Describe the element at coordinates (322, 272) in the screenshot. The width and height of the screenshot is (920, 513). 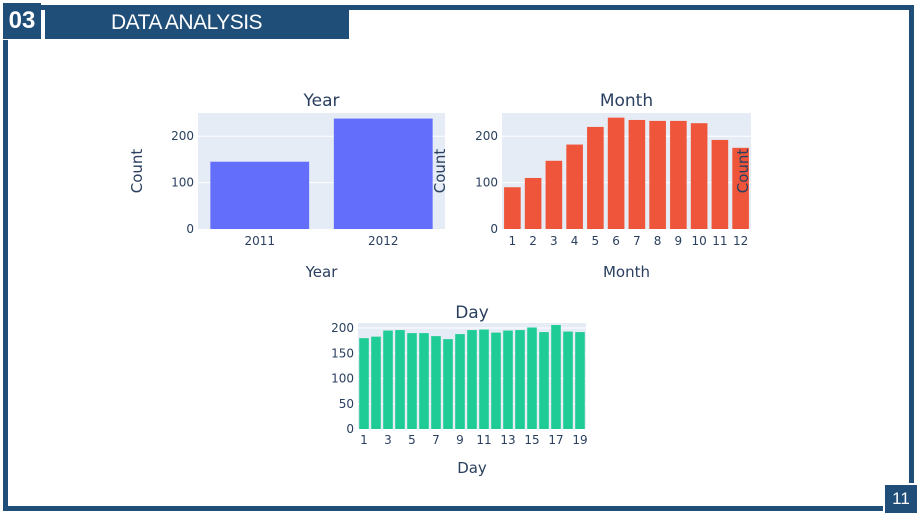
I see `x-axis-label: Year` at that location.